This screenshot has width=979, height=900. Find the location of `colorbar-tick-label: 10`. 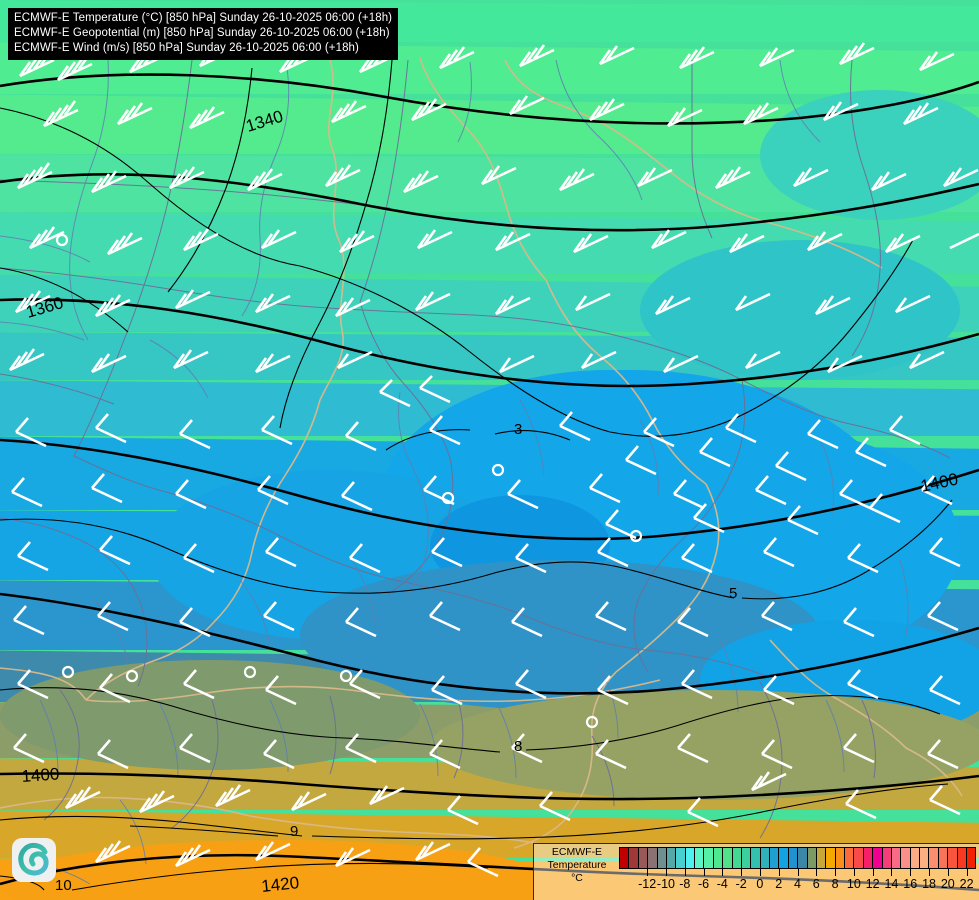

colorbar-tick-label: 10 is located at coordinates (853, 884).